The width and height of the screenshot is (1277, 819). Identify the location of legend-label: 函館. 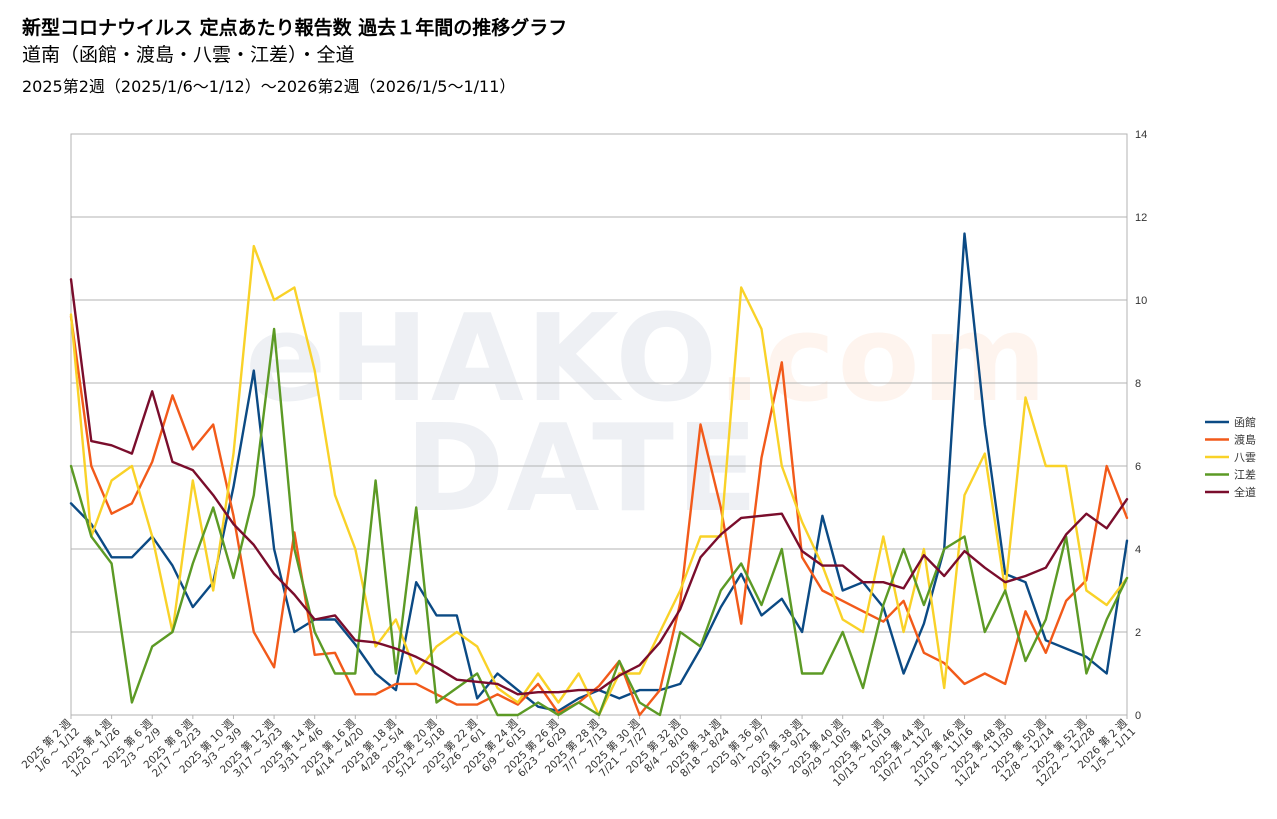
(1245, 422).